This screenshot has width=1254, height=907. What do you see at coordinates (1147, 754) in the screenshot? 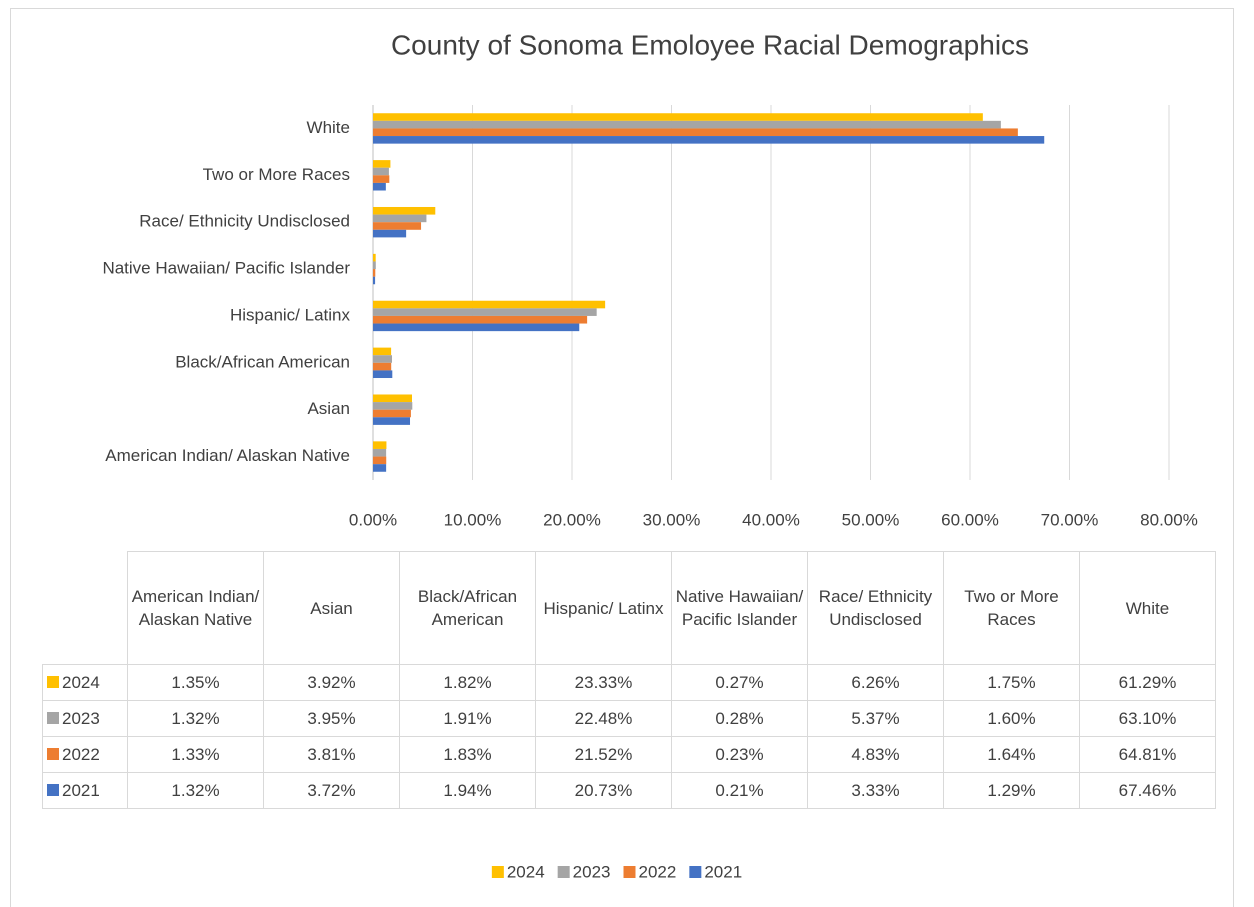
I see `table-cell: 64.81%` at bounding box center [1147, 754].